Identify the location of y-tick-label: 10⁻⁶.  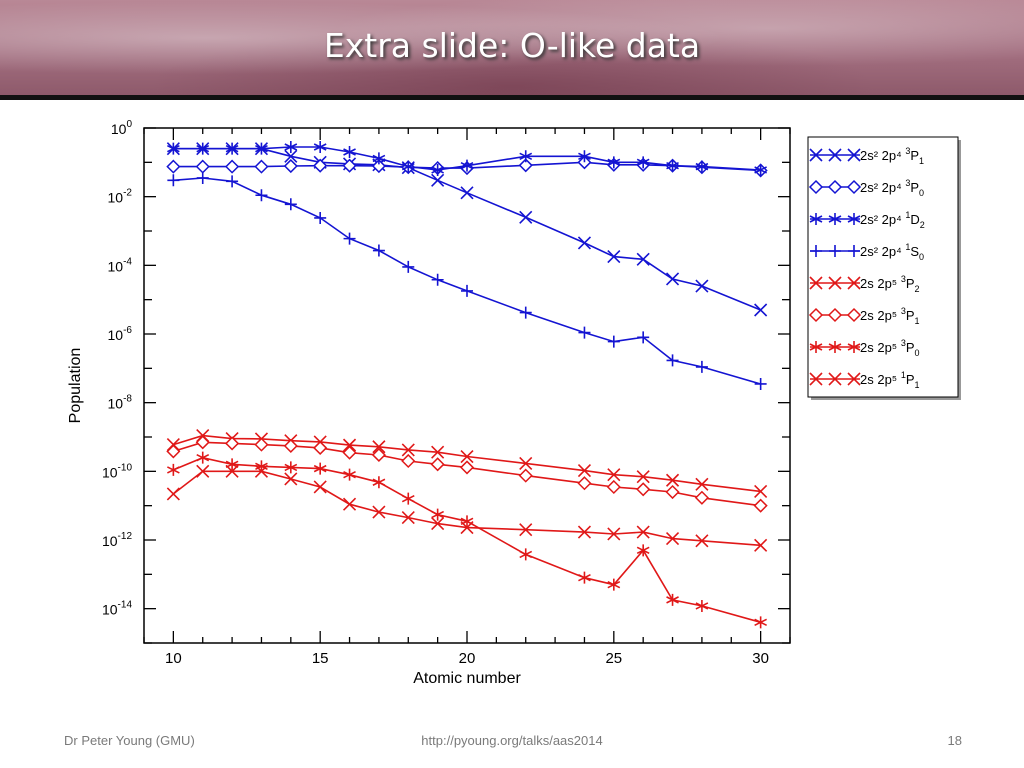
(120, 334).